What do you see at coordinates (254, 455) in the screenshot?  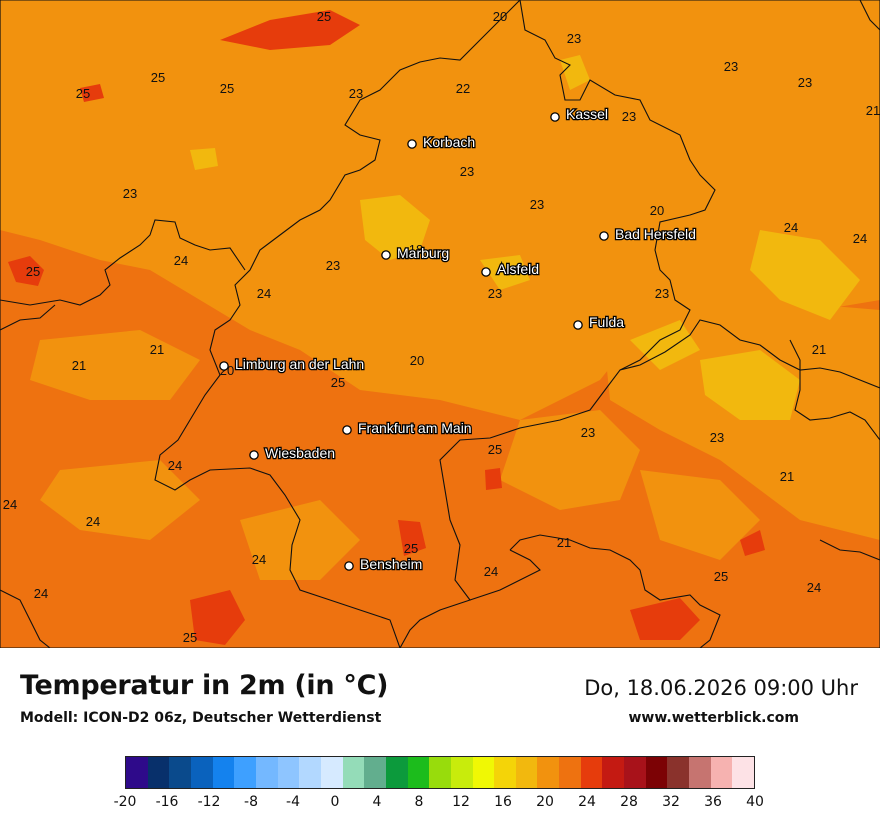 I see `city-marker-wiesbaden` at bounding box center [254, 455].